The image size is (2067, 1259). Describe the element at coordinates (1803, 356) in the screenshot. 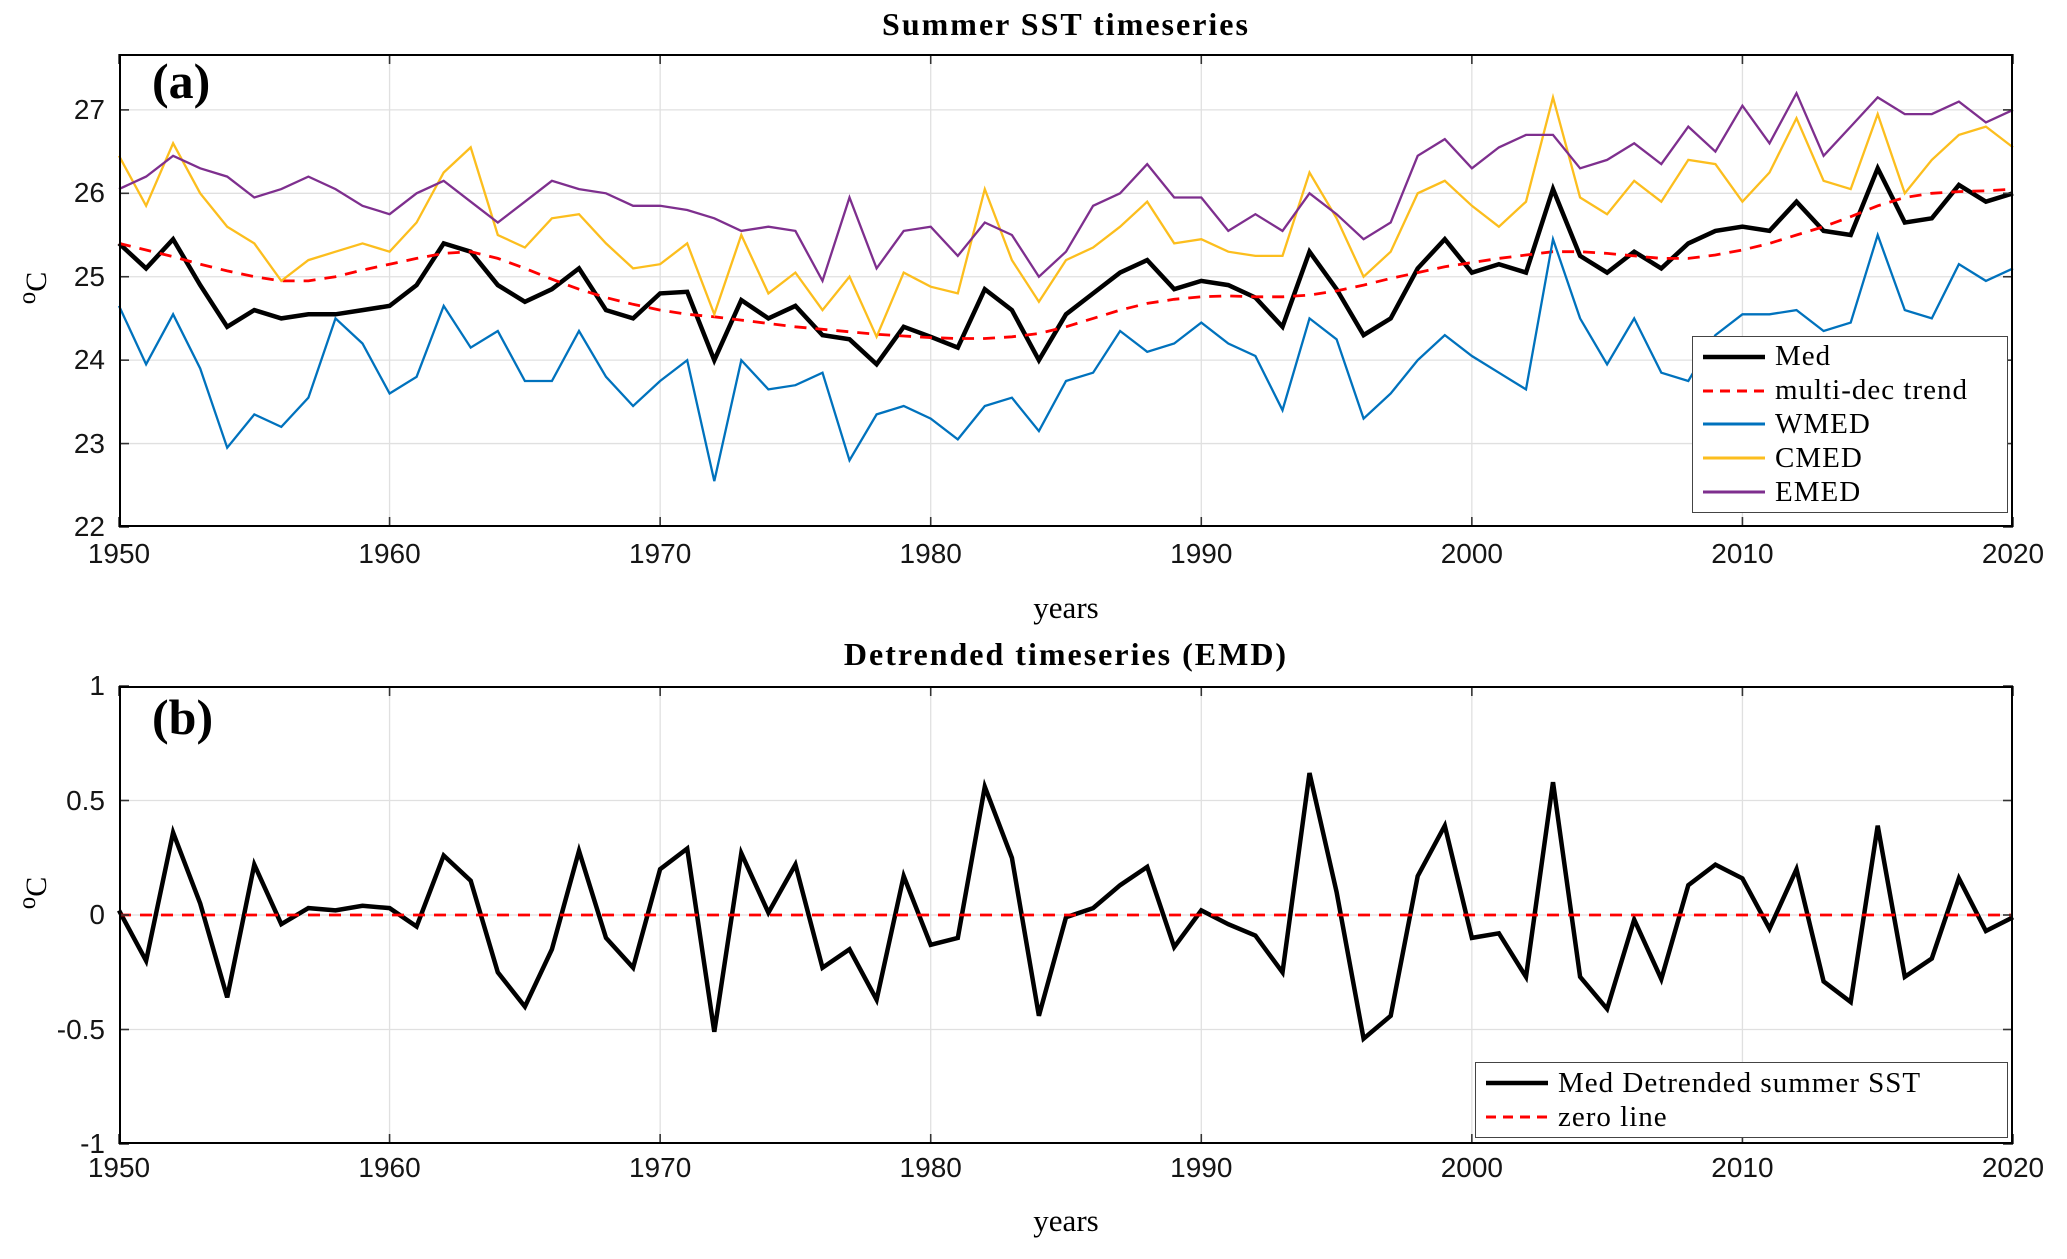

I see `legend-label: Med` at that location.